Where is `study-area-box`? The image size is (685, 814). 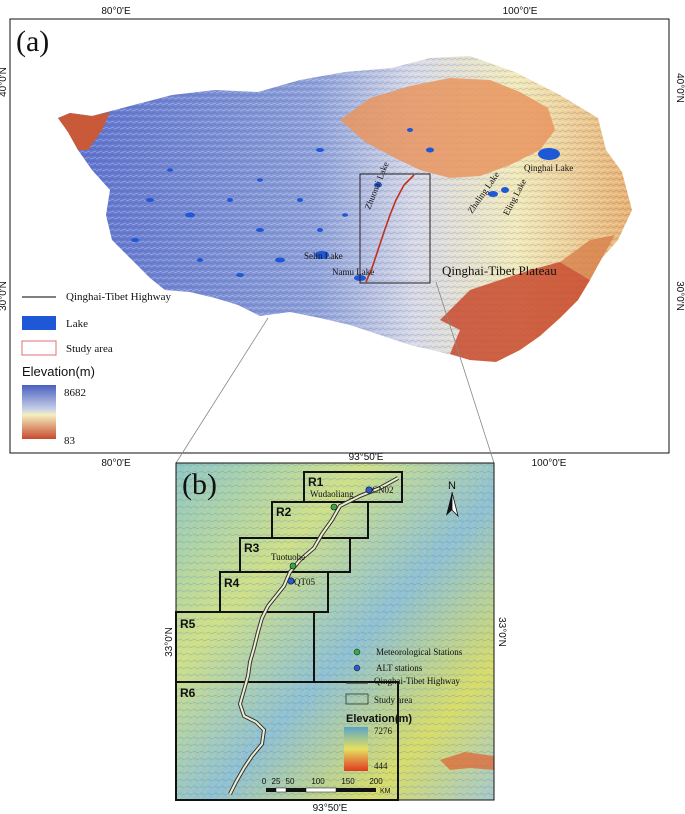
study-area-box is located at coordinates (395, 228).